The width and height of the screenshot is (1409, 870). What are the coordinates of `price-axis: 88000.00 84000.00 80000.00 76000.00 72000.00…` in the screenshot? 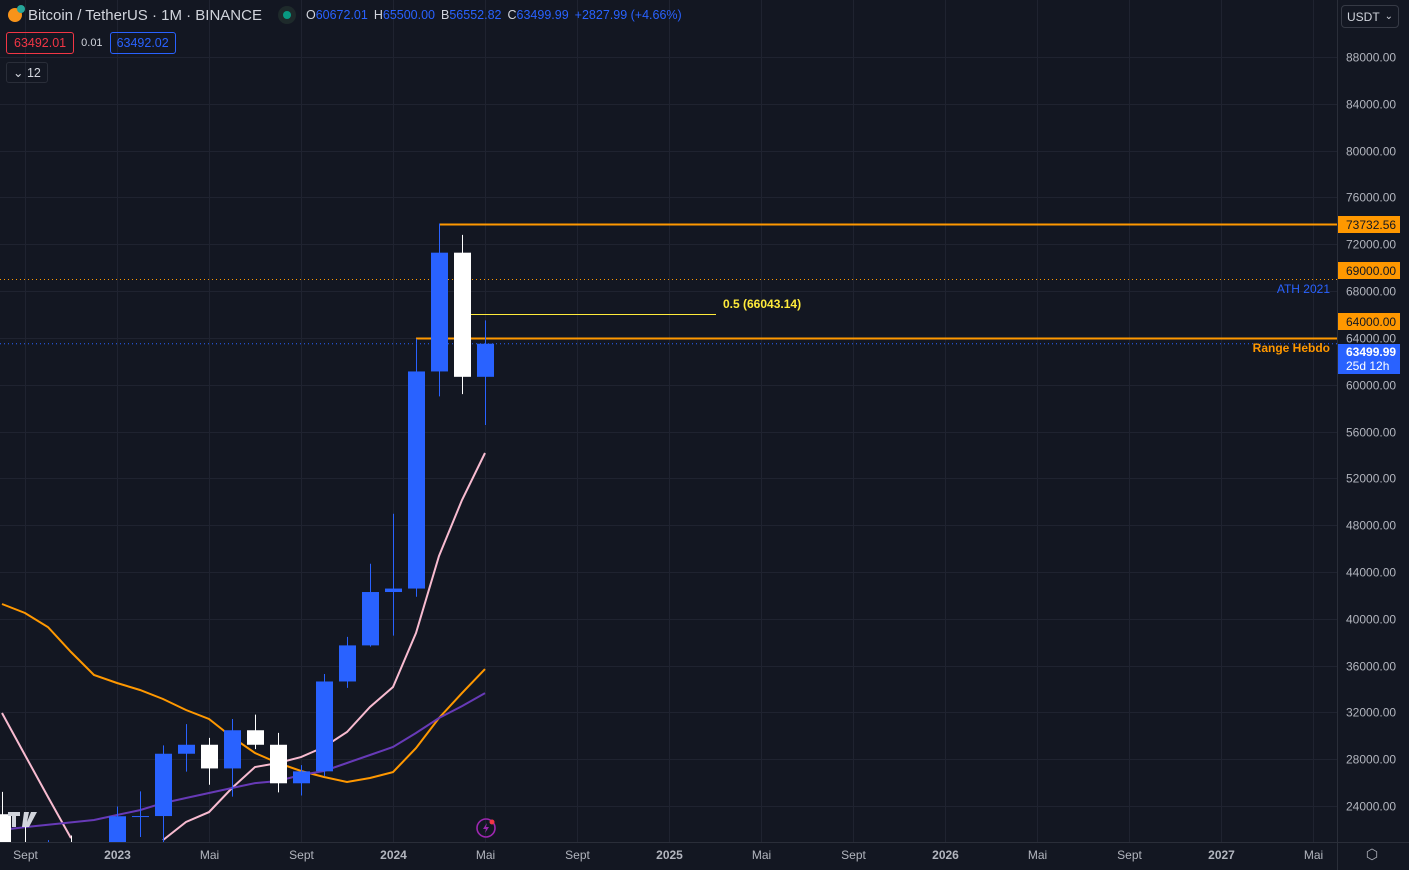 It's located at (1371, 432).